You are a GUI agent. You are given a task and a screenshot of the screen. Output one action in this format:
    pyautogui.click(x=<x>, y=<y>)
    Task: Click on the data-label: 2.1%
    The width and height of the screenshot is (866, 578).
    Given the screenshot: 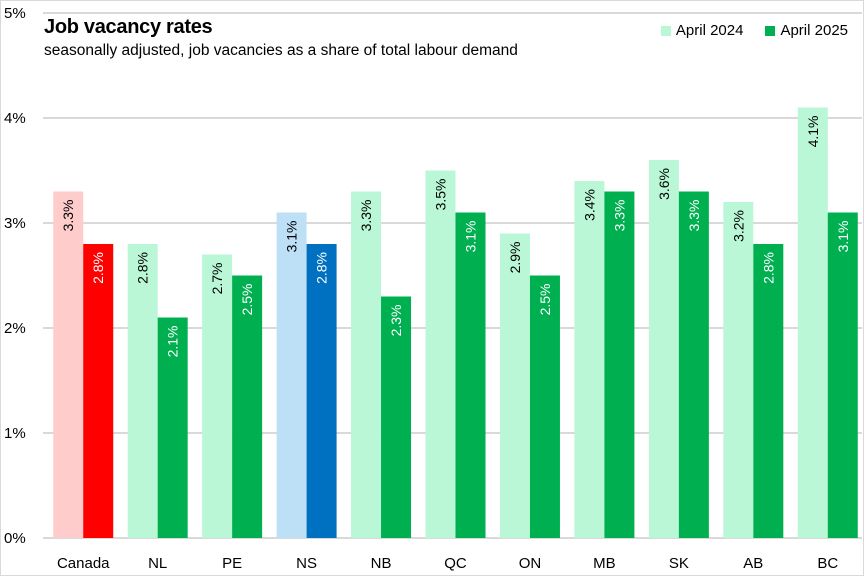 What is the action you would take?
    pyautogui.click(x=173, y=342)
    